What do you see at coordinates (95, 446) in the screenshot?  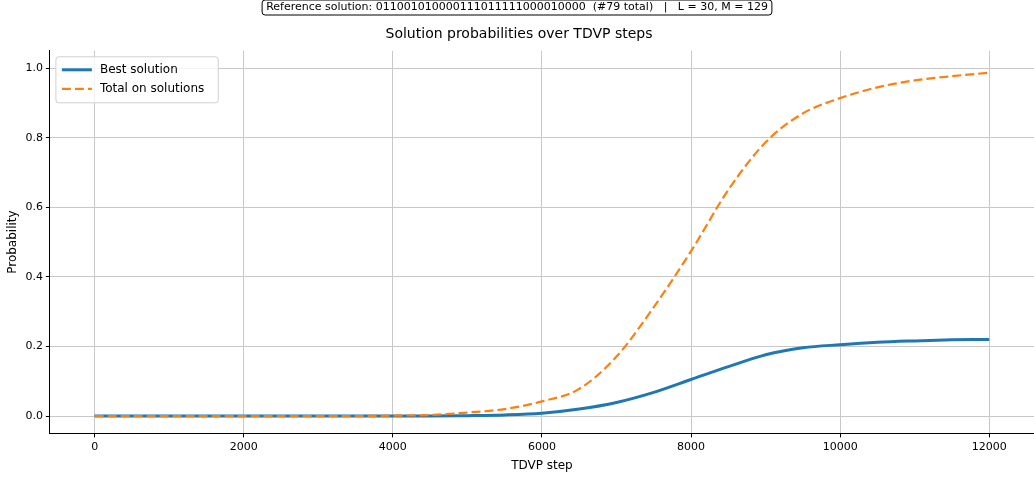 I see `x-tick-label: 0` at bounding box center [95, 446].